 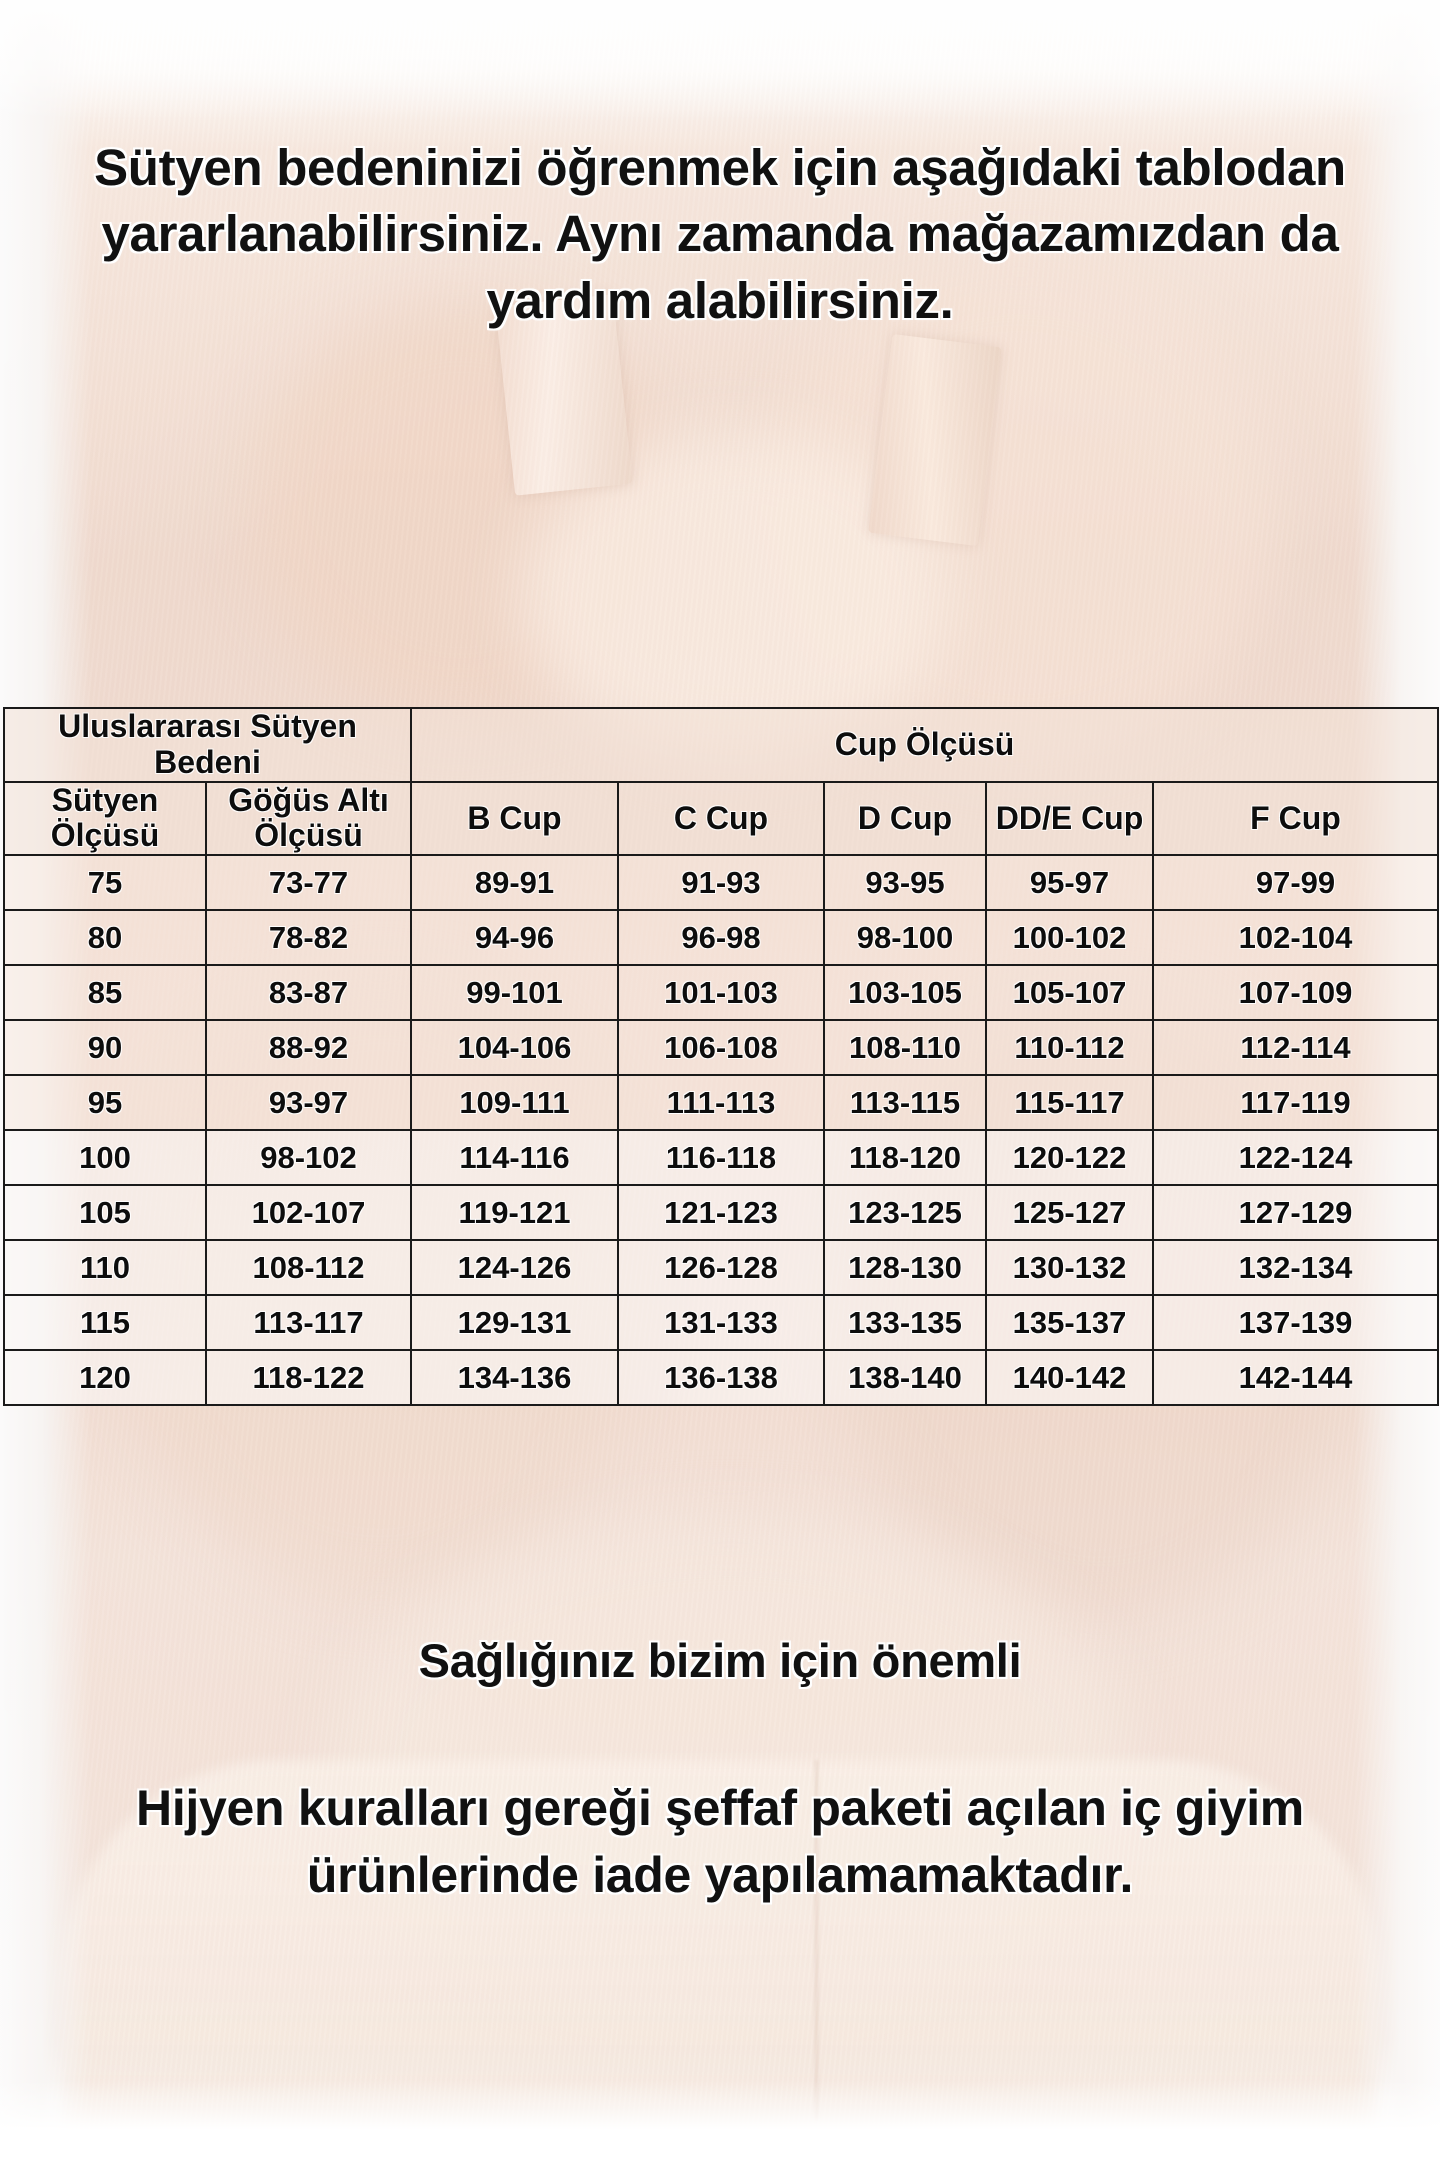 What do you see at coordinates (1295, 883) in the screenshot?
I see `table-cell: 97-99` at bounding box center [1295, 883].